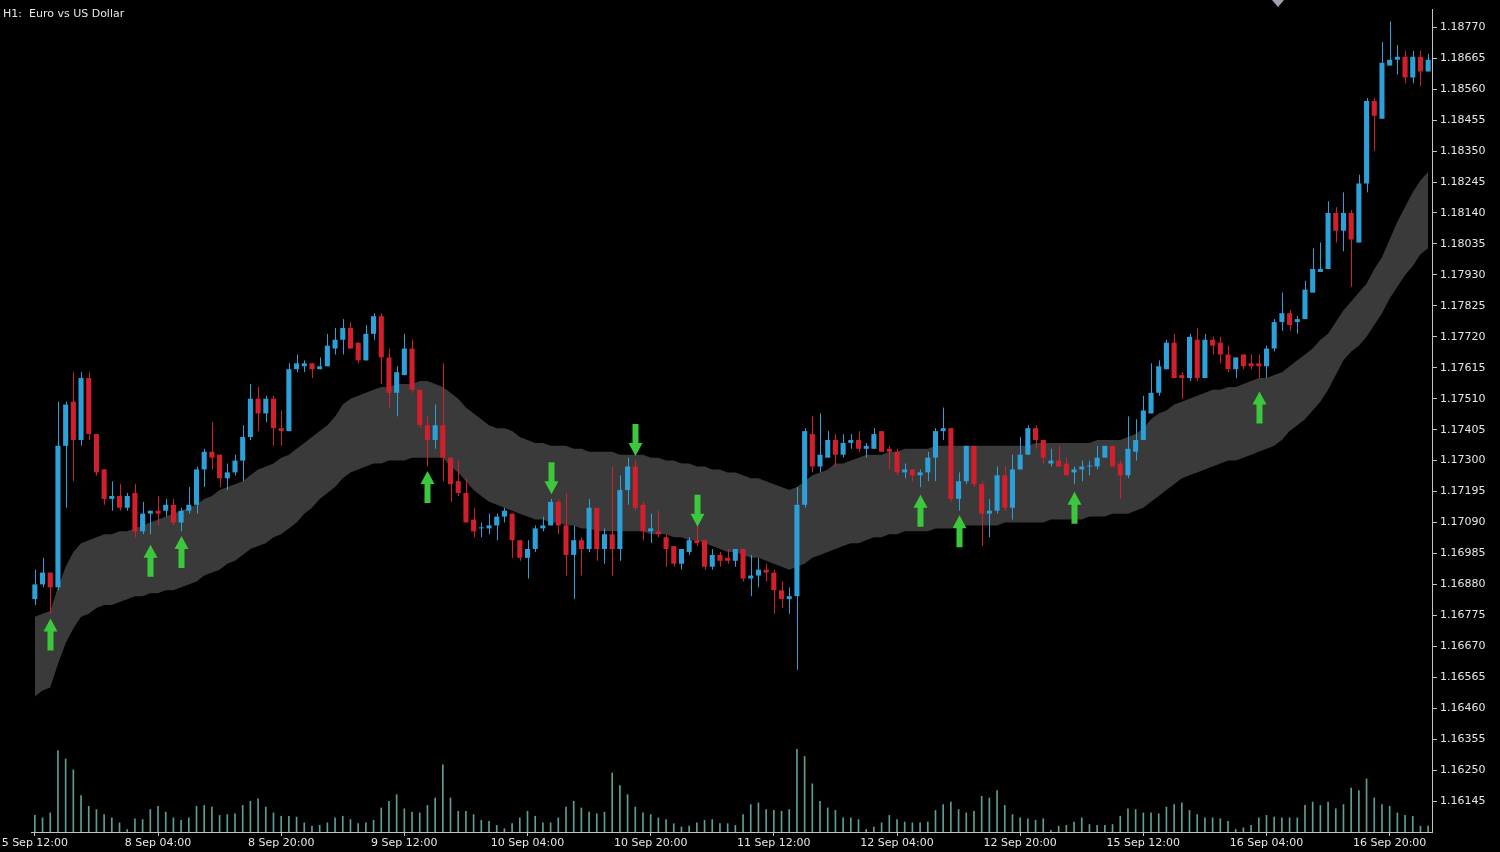  What do you see at coordinates (527, 843) in the screenshot?
I see `x-tick-label: 10 Sep 04:00` at bounding box center [527, 843].